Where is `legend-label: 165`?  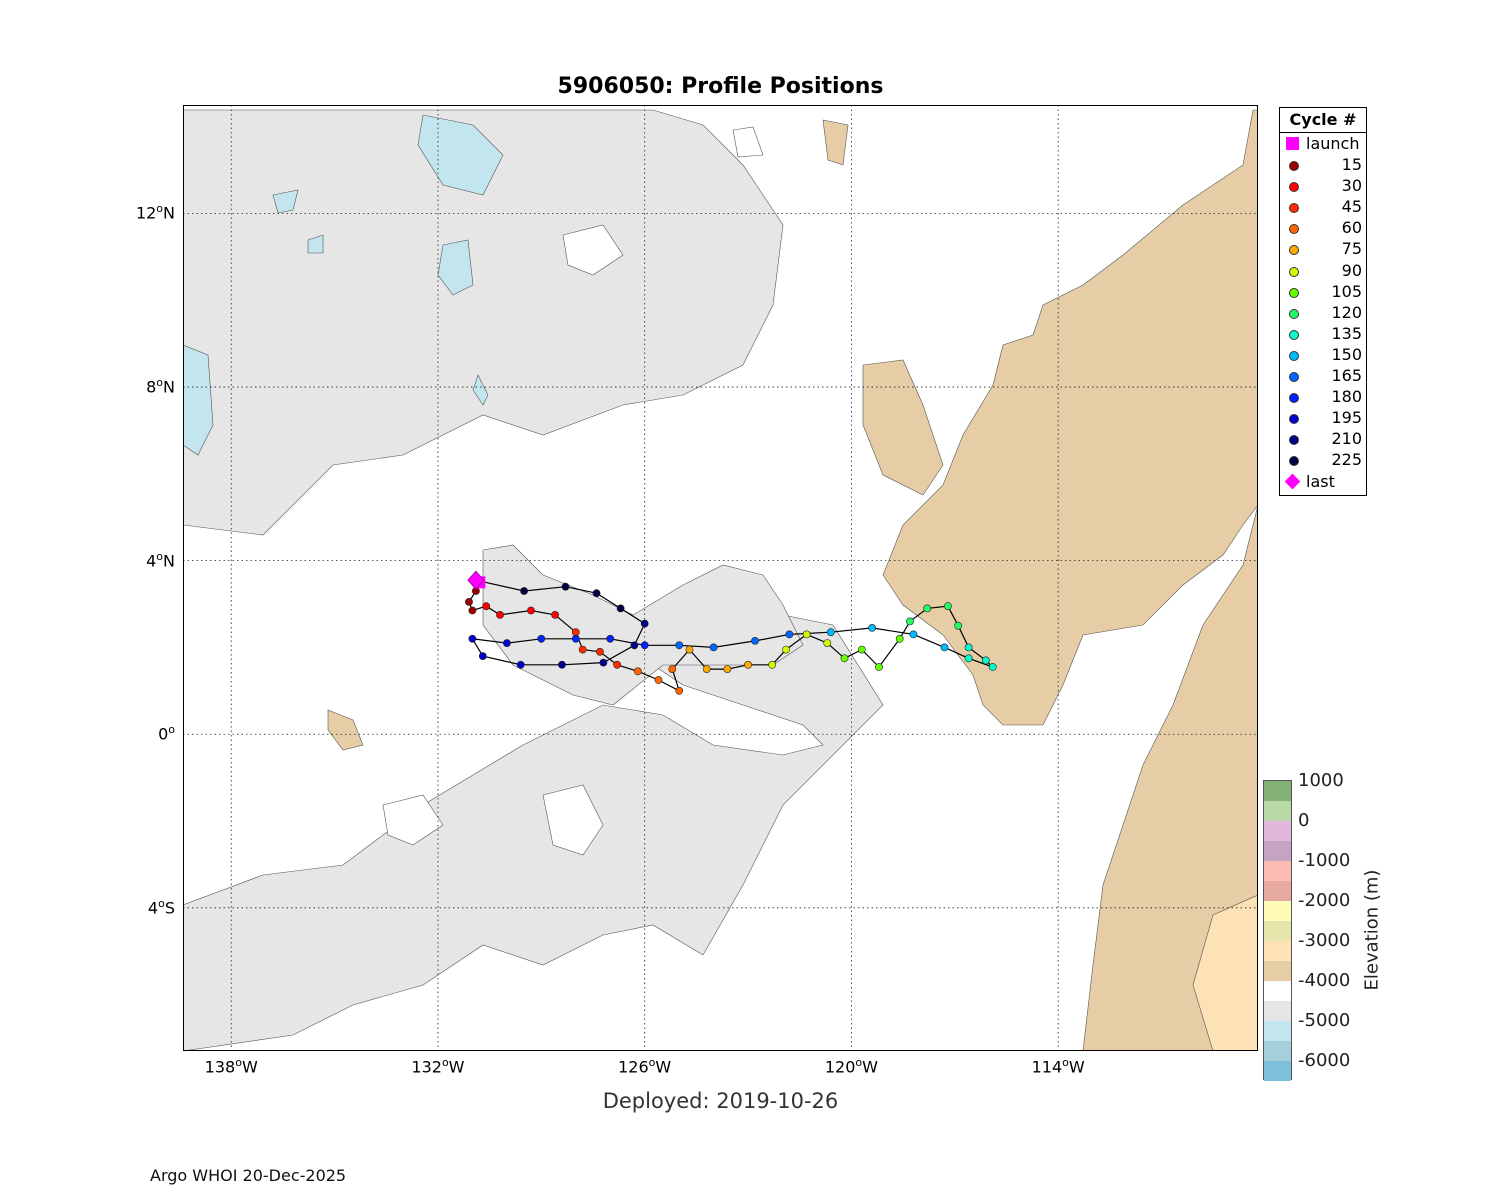 legend-label: 165 is located at coordinates (1346, 376).